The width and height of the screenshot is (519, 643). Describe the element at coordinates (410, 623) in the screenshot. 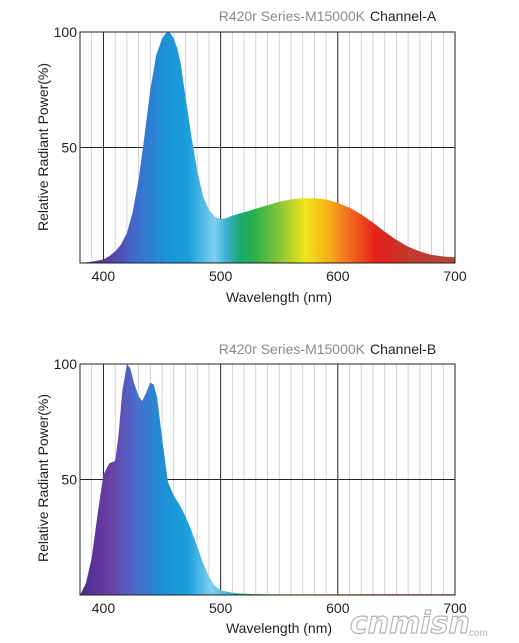

I see `svg-text: cnmisn` at that location.